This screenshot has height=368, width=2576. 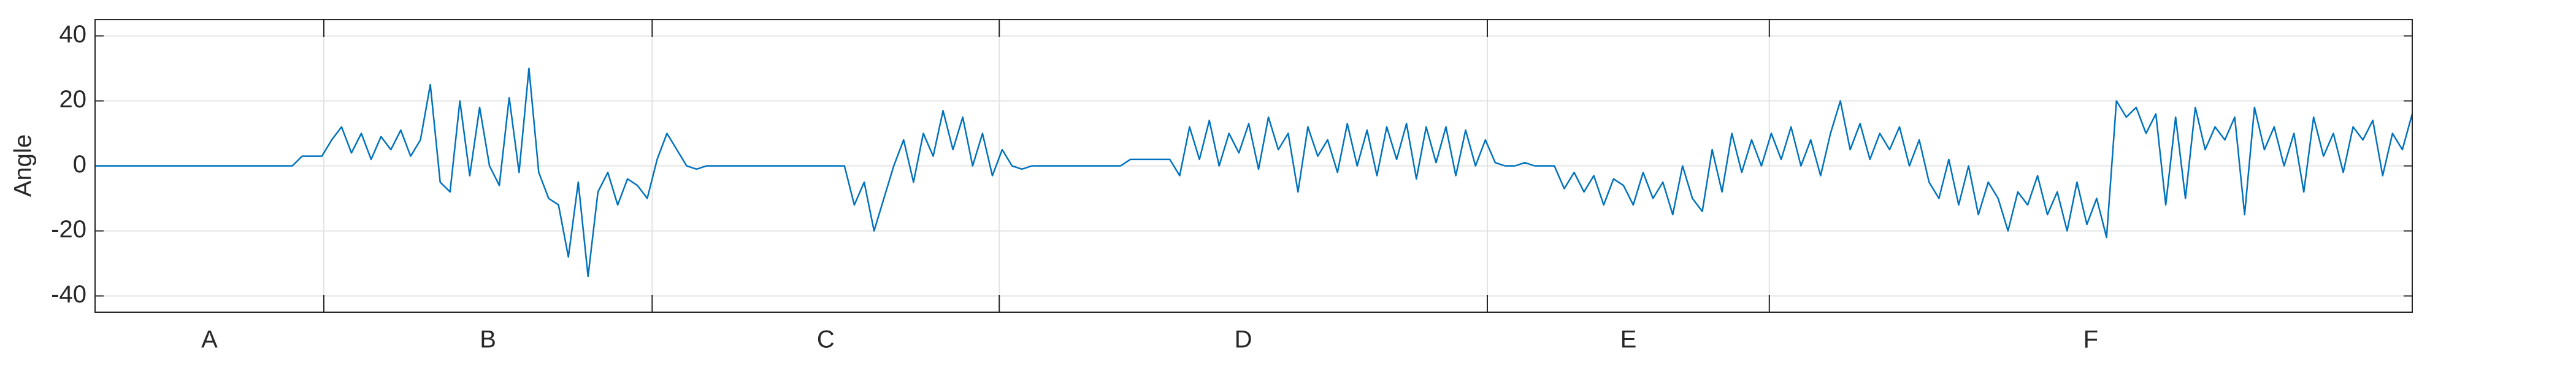 What do you see at coordinates (73, 99) in the screenshot?
I see `y-tick-label: 20` at bounding box center [73, 99].